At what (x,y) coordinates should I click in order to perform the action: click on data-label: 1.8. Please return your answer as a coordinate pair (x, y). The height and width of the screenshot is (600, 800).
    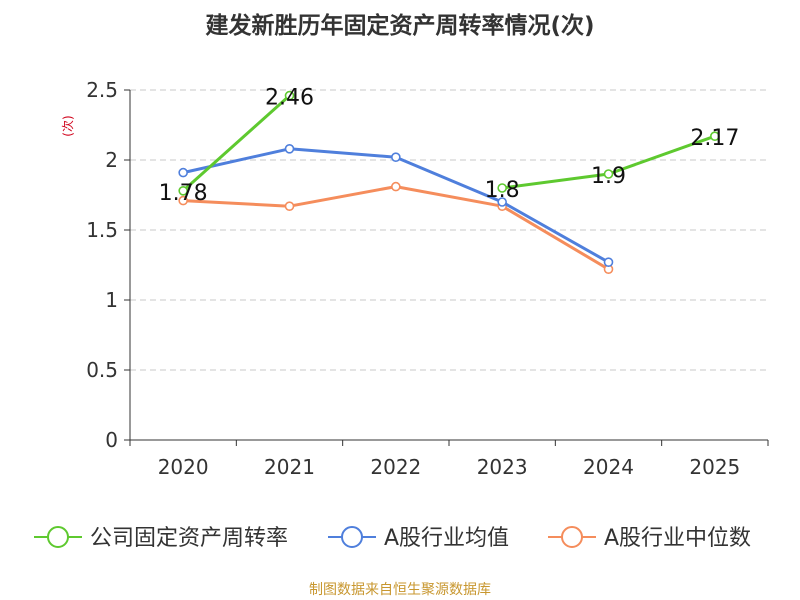
    Looking at the image, I should click on (502, 190).